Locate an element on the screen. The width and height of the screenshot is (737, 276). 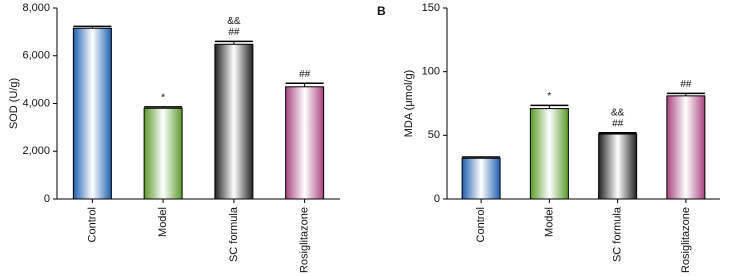
y-axis-label: MDA (μmol/g) is located at coordinates (409, 103).